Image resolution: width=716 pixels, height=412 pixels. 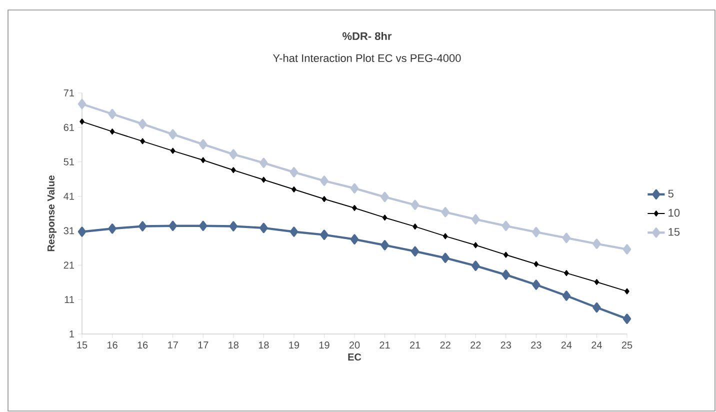 What do you see at coordinates (367, 36) in the screenshot?
I see `chart-title: %DR- 8hr` at bounding box center [367, 36].